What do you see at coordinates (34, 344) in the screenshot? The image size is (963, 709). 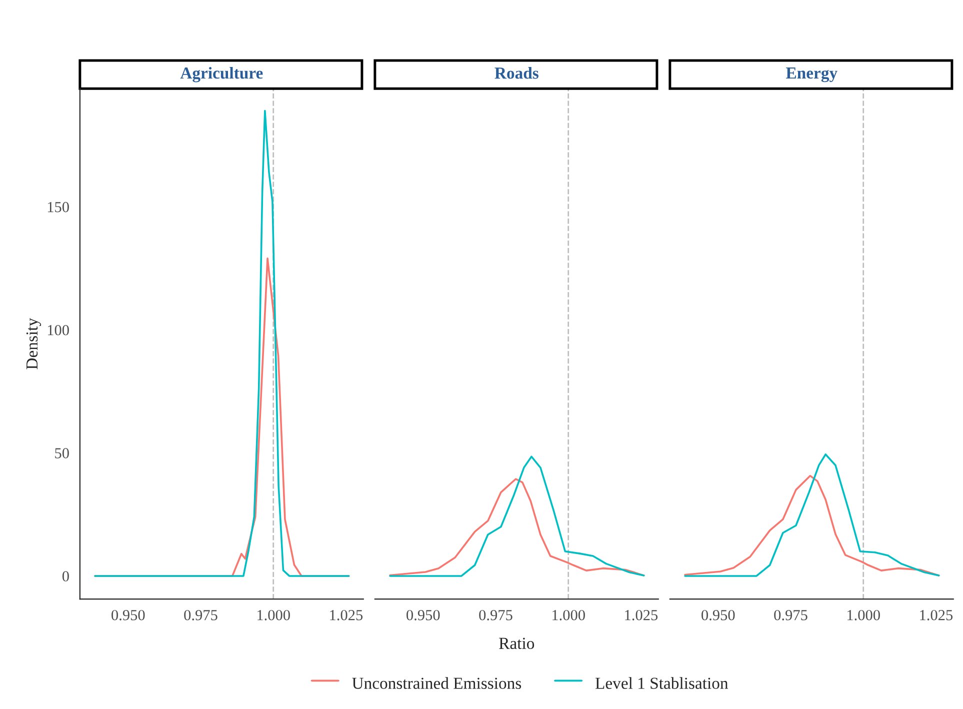 I see `y-axis-title: Density` at bounding box center [34, 344].